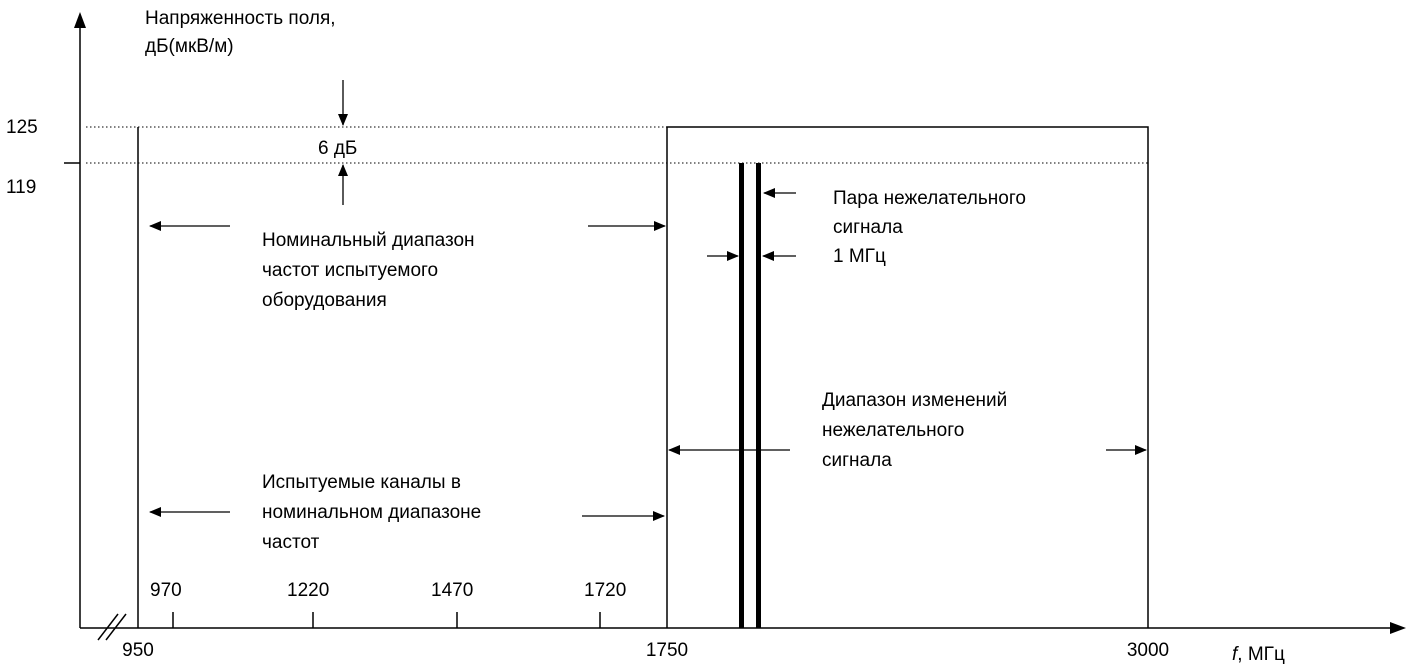 Image resolution: width=1422 pixels, height=667 pixels. I want to click on y-axis-title: дБ(мкВ/м), so click(189, 46).